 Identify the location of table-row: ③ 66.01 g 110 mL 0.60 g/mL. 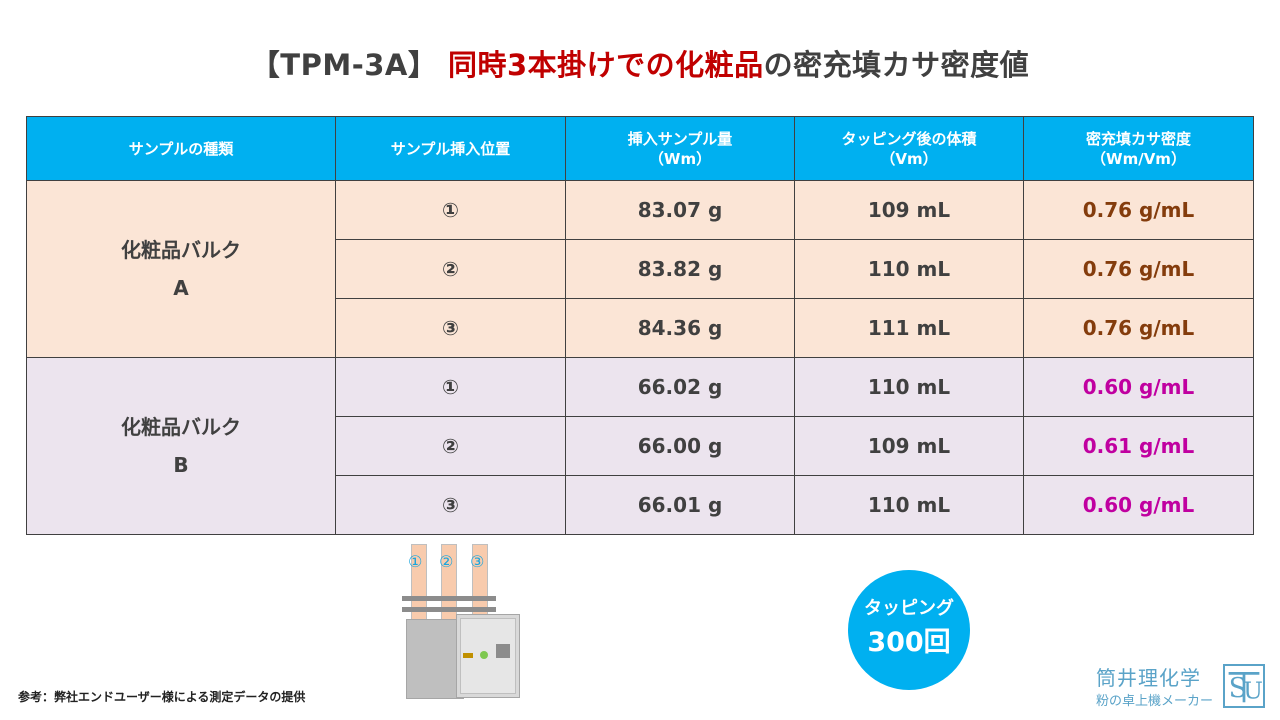
(640, 505).